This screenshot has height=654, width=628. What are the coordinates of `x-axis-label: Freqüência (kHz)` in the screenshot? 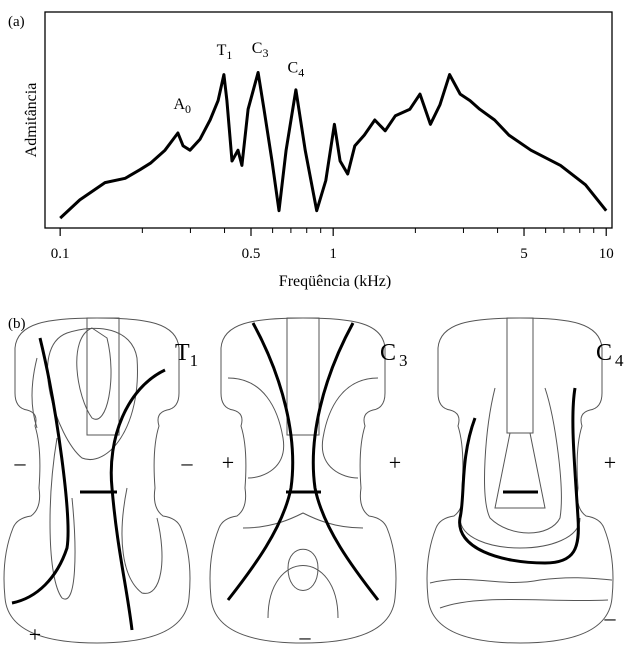 It's located at (335, 281).